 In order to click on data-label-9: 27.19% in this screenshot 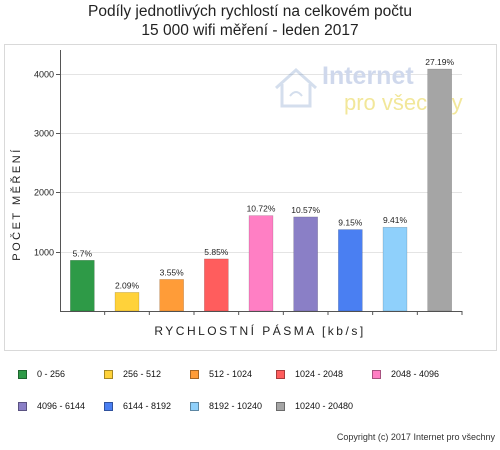, I will do `click(439, 62)`.